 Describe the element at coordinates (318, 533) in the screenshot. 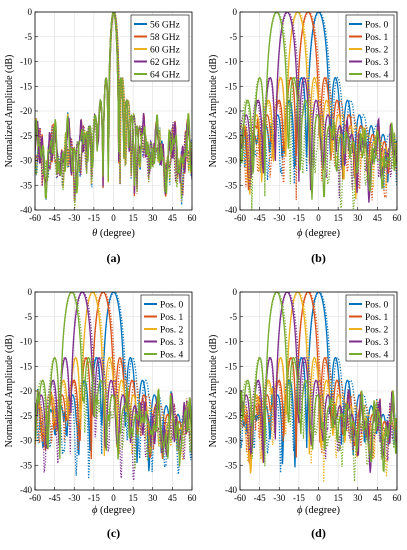

I see `panel-caption: (d)` at that location.